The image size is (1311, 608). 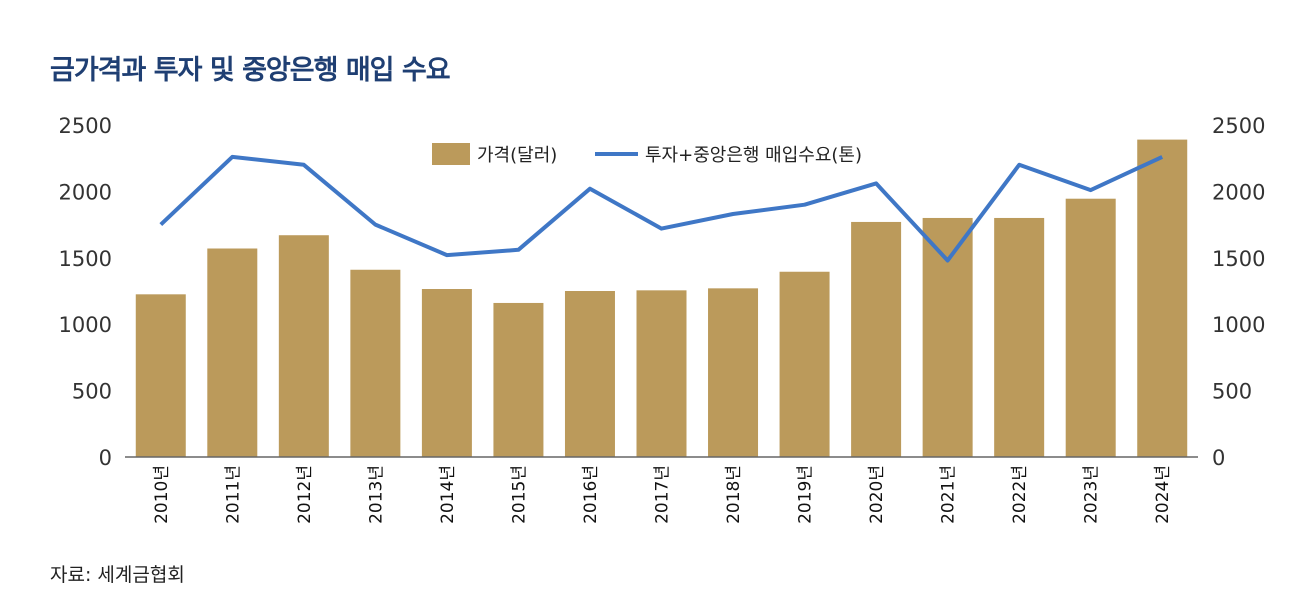 What do you see at coordinates (661, 208) in the screenshot?
I see `demand-line` at bounding box center [661, 208].